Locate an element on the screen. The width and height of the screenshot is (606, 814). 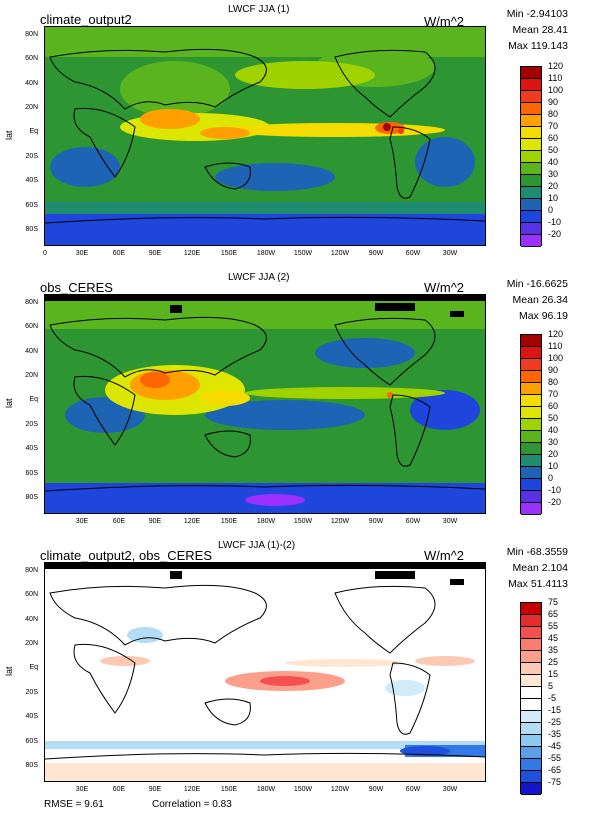
stats-box: Min -2.94103 Mean 28.41 Max 119.143 is located at coordinates (532, 30).